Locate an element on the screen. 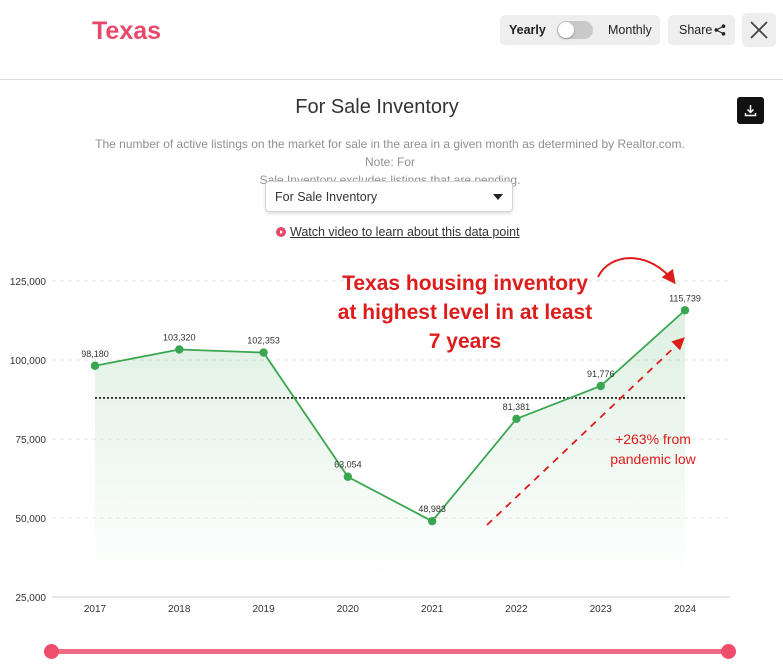 The width and height of the screenshot is (783, 672). data-label: 98,180 is located at coordinates (95, 354).